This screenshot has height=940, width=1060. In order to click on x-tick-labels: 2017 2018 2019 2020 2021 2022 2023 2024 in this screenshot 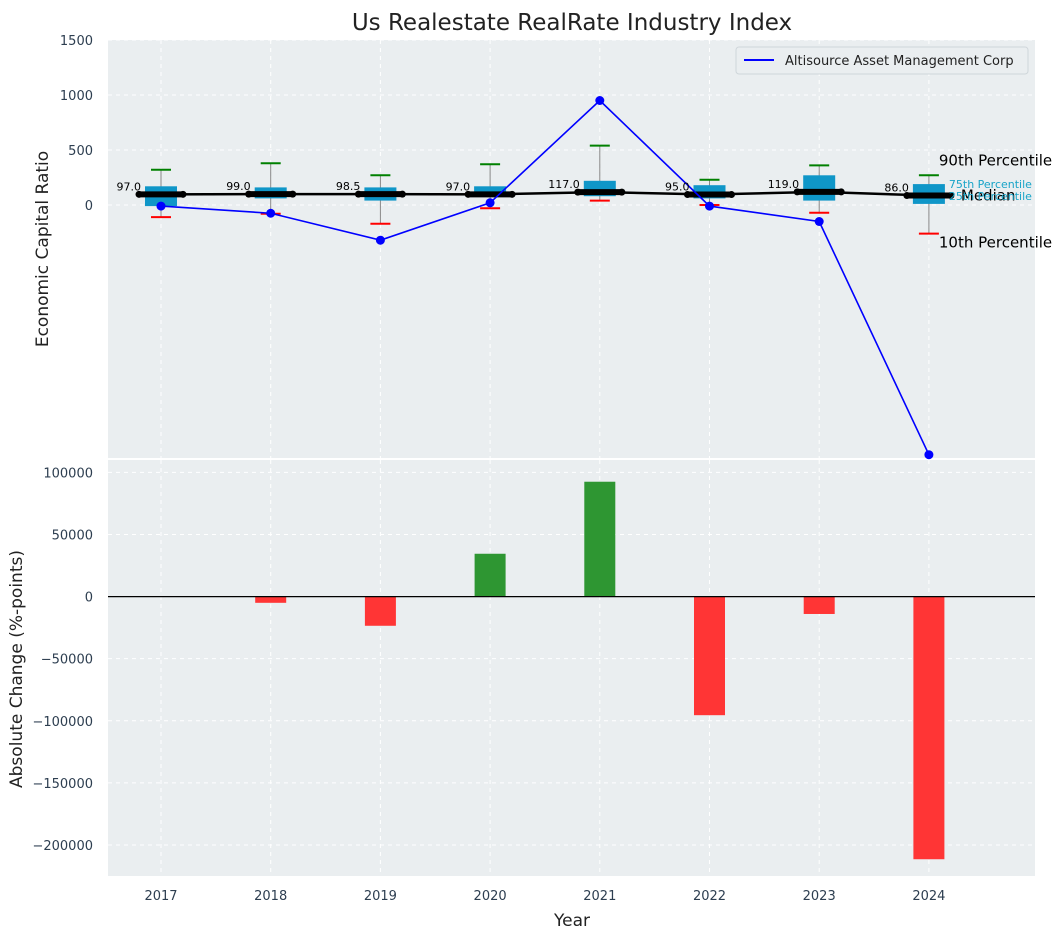, I will do `click(544, 896)`.